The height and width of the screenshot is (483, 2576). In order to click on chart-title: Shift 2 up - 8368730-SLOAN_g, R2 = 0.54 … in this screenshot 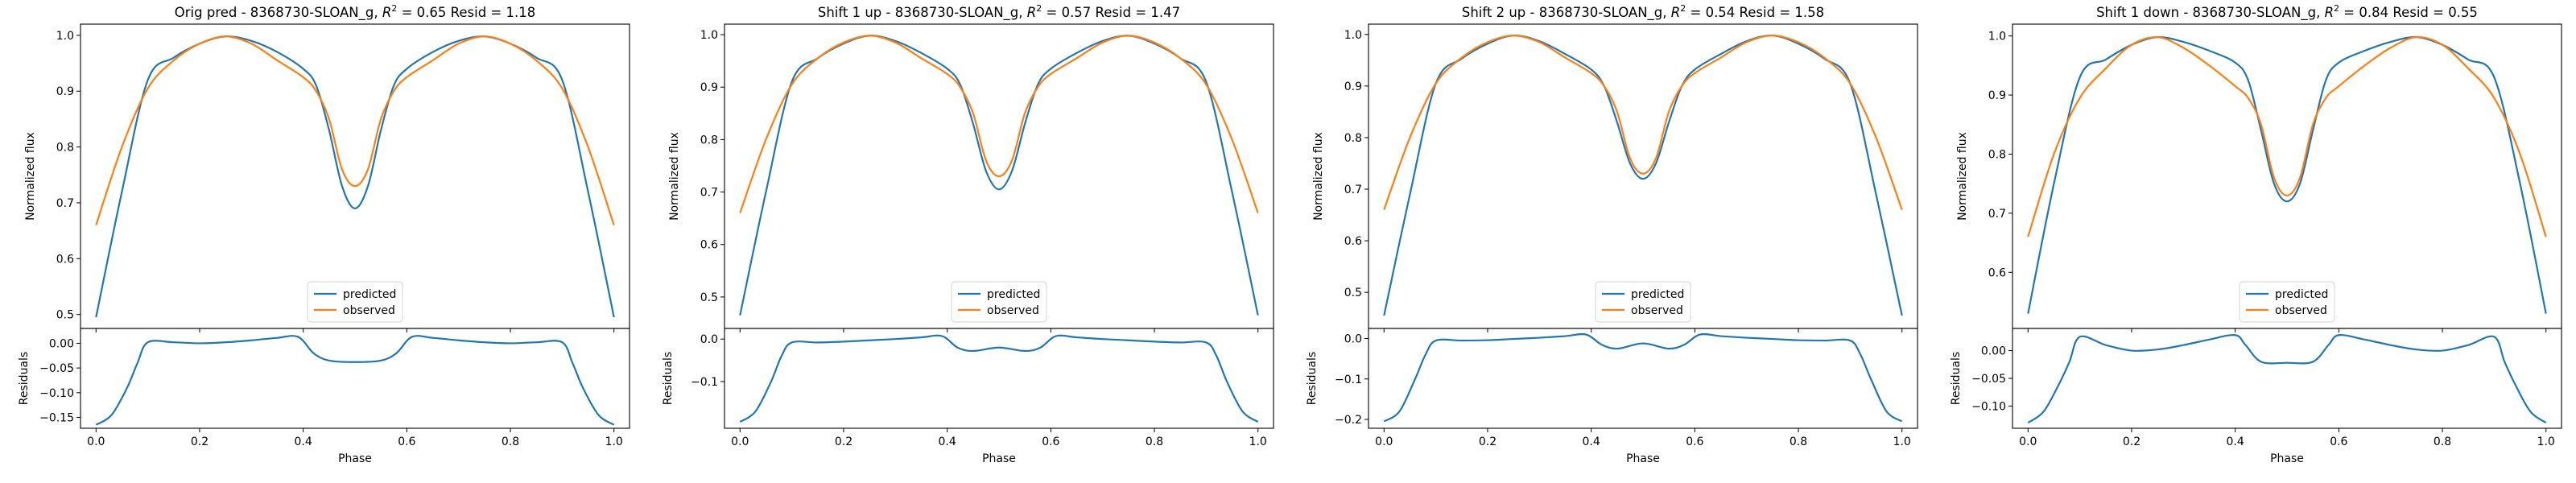, I will do `click(1643, 12)`.